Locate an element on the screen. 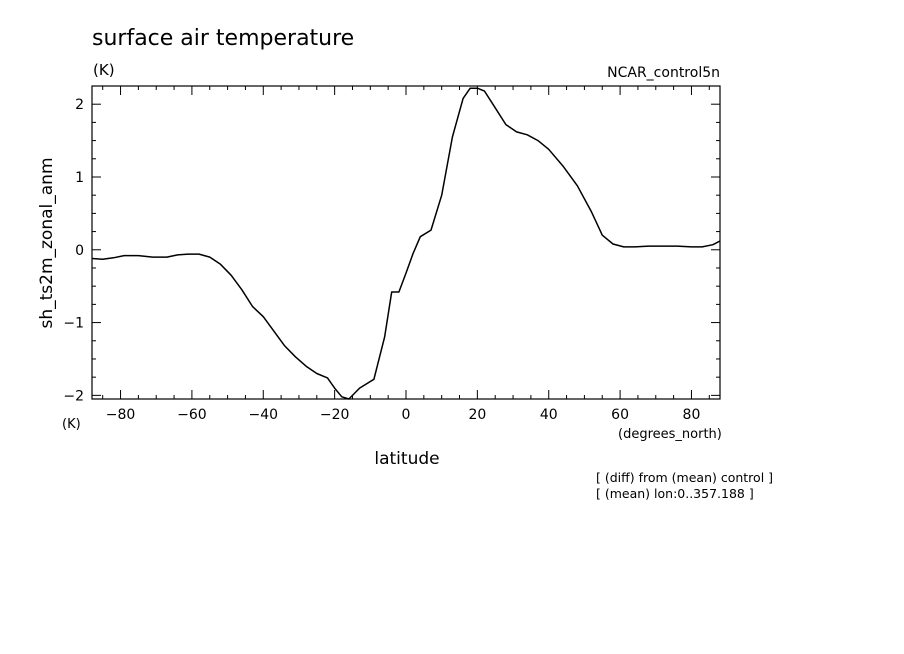  footnote-diff: [ (diff) from (mean) control ] is located at coordinates (684, 477).